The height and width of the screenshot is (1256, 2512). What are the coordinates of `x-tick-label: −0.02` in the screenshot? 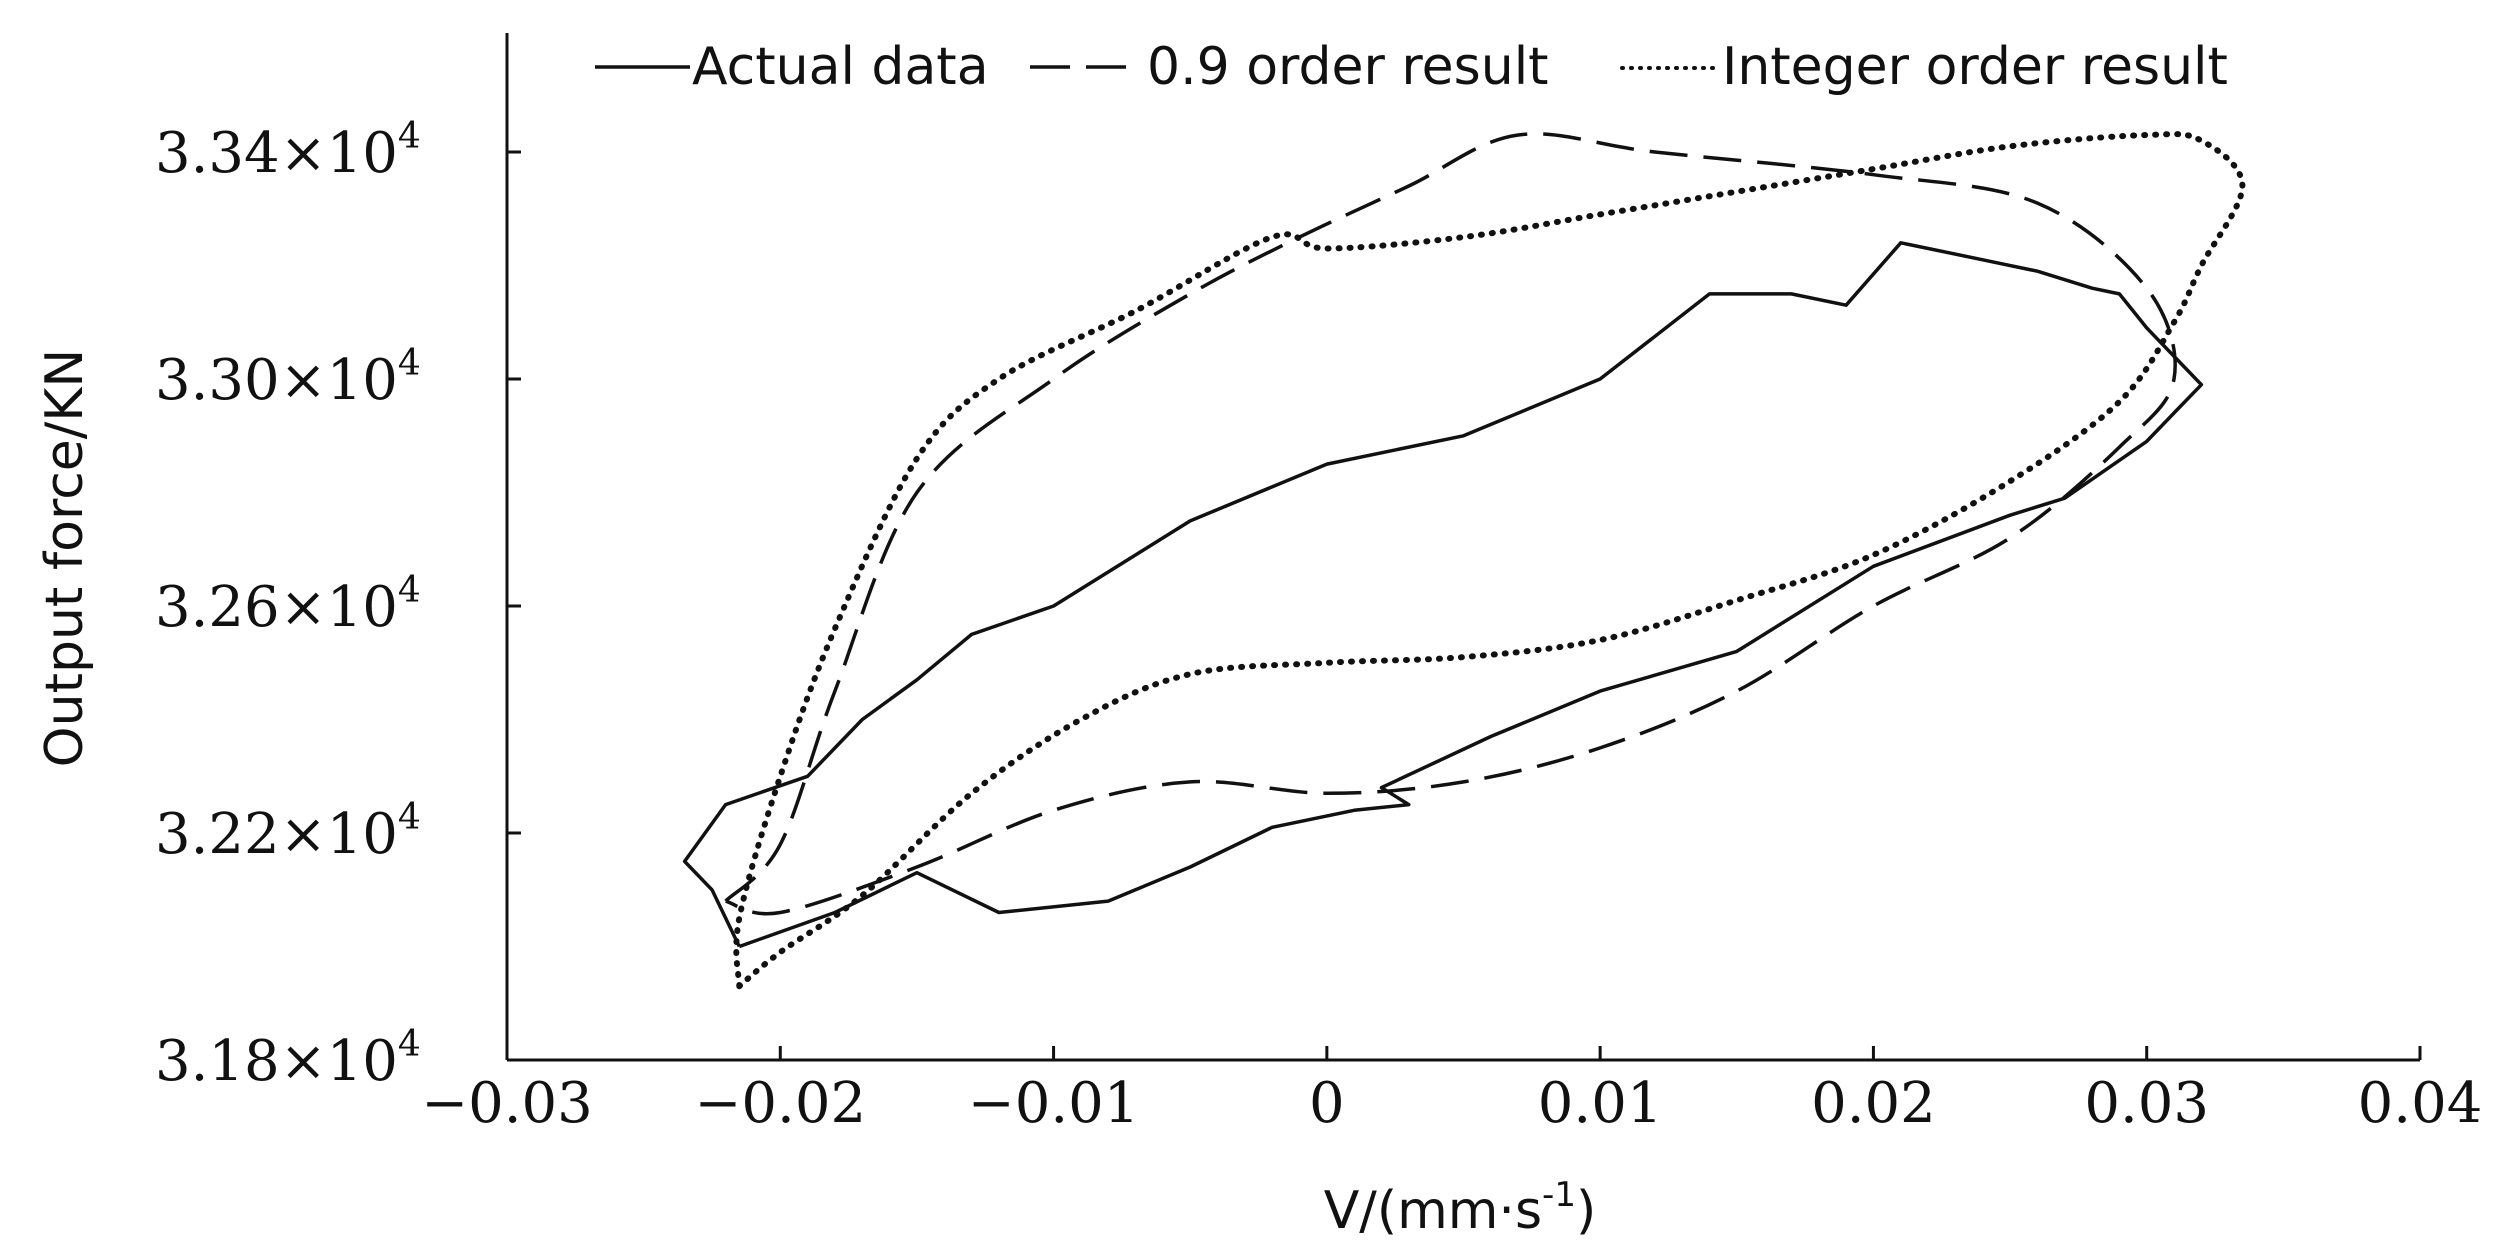 It's located at (780, 1103).